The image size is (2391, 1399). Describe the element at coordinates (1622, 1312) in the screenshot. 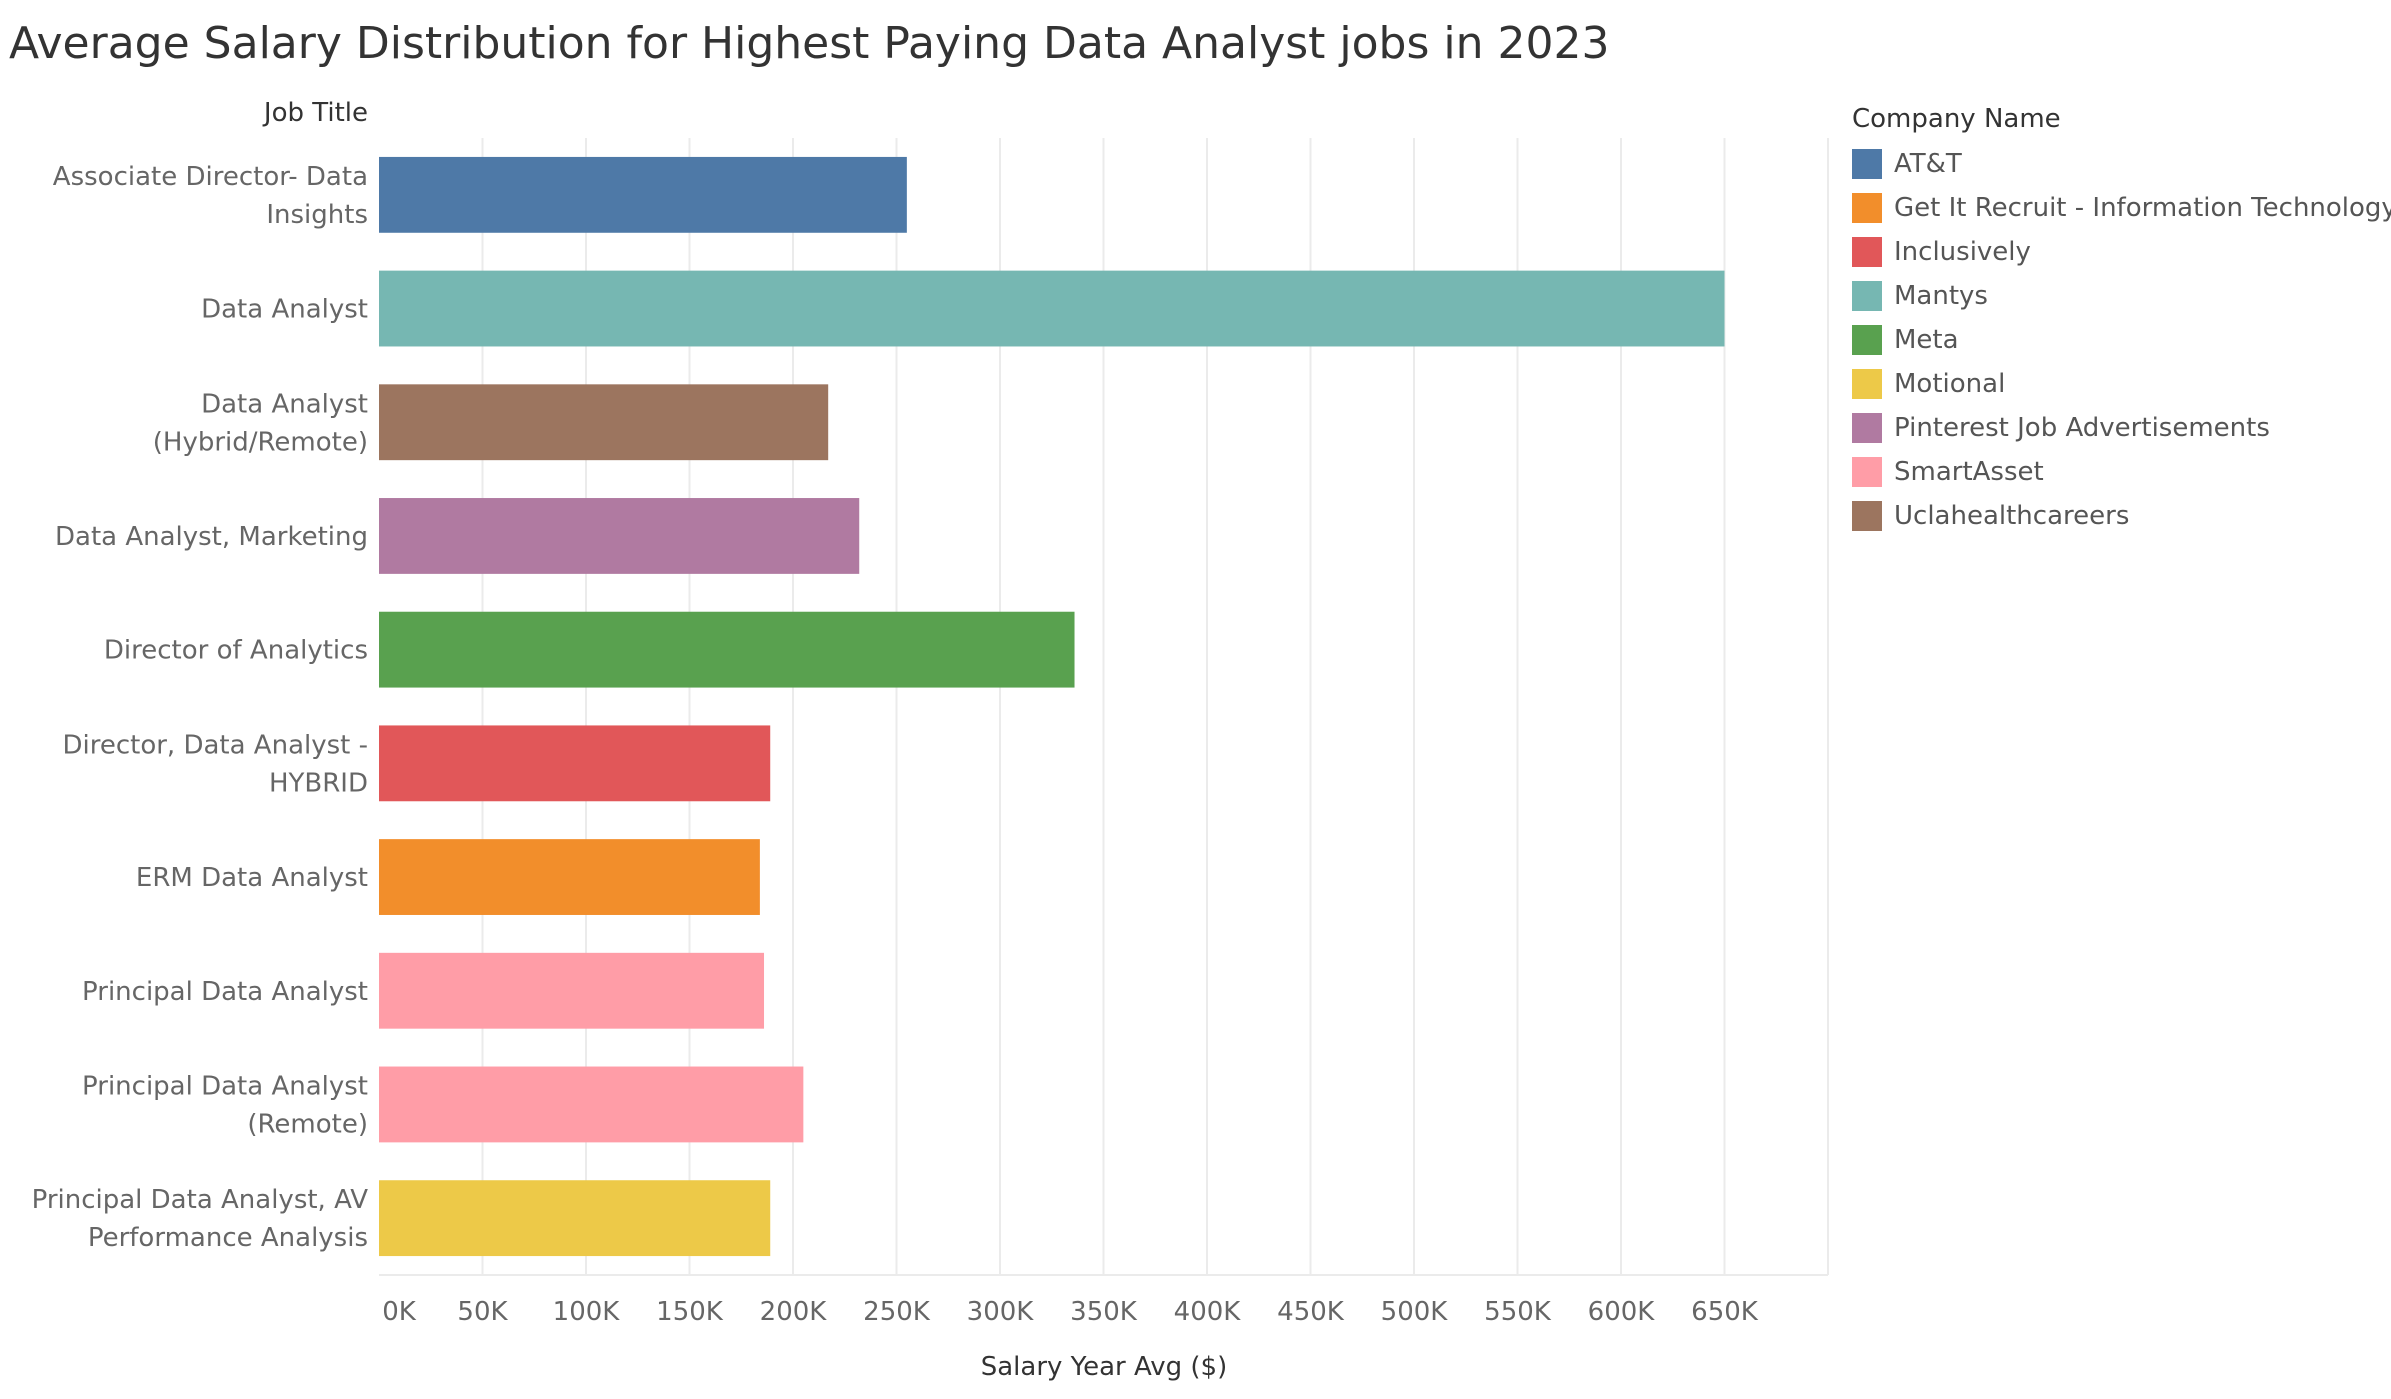

I see `x-tick-label-600K: 600K` at that location.